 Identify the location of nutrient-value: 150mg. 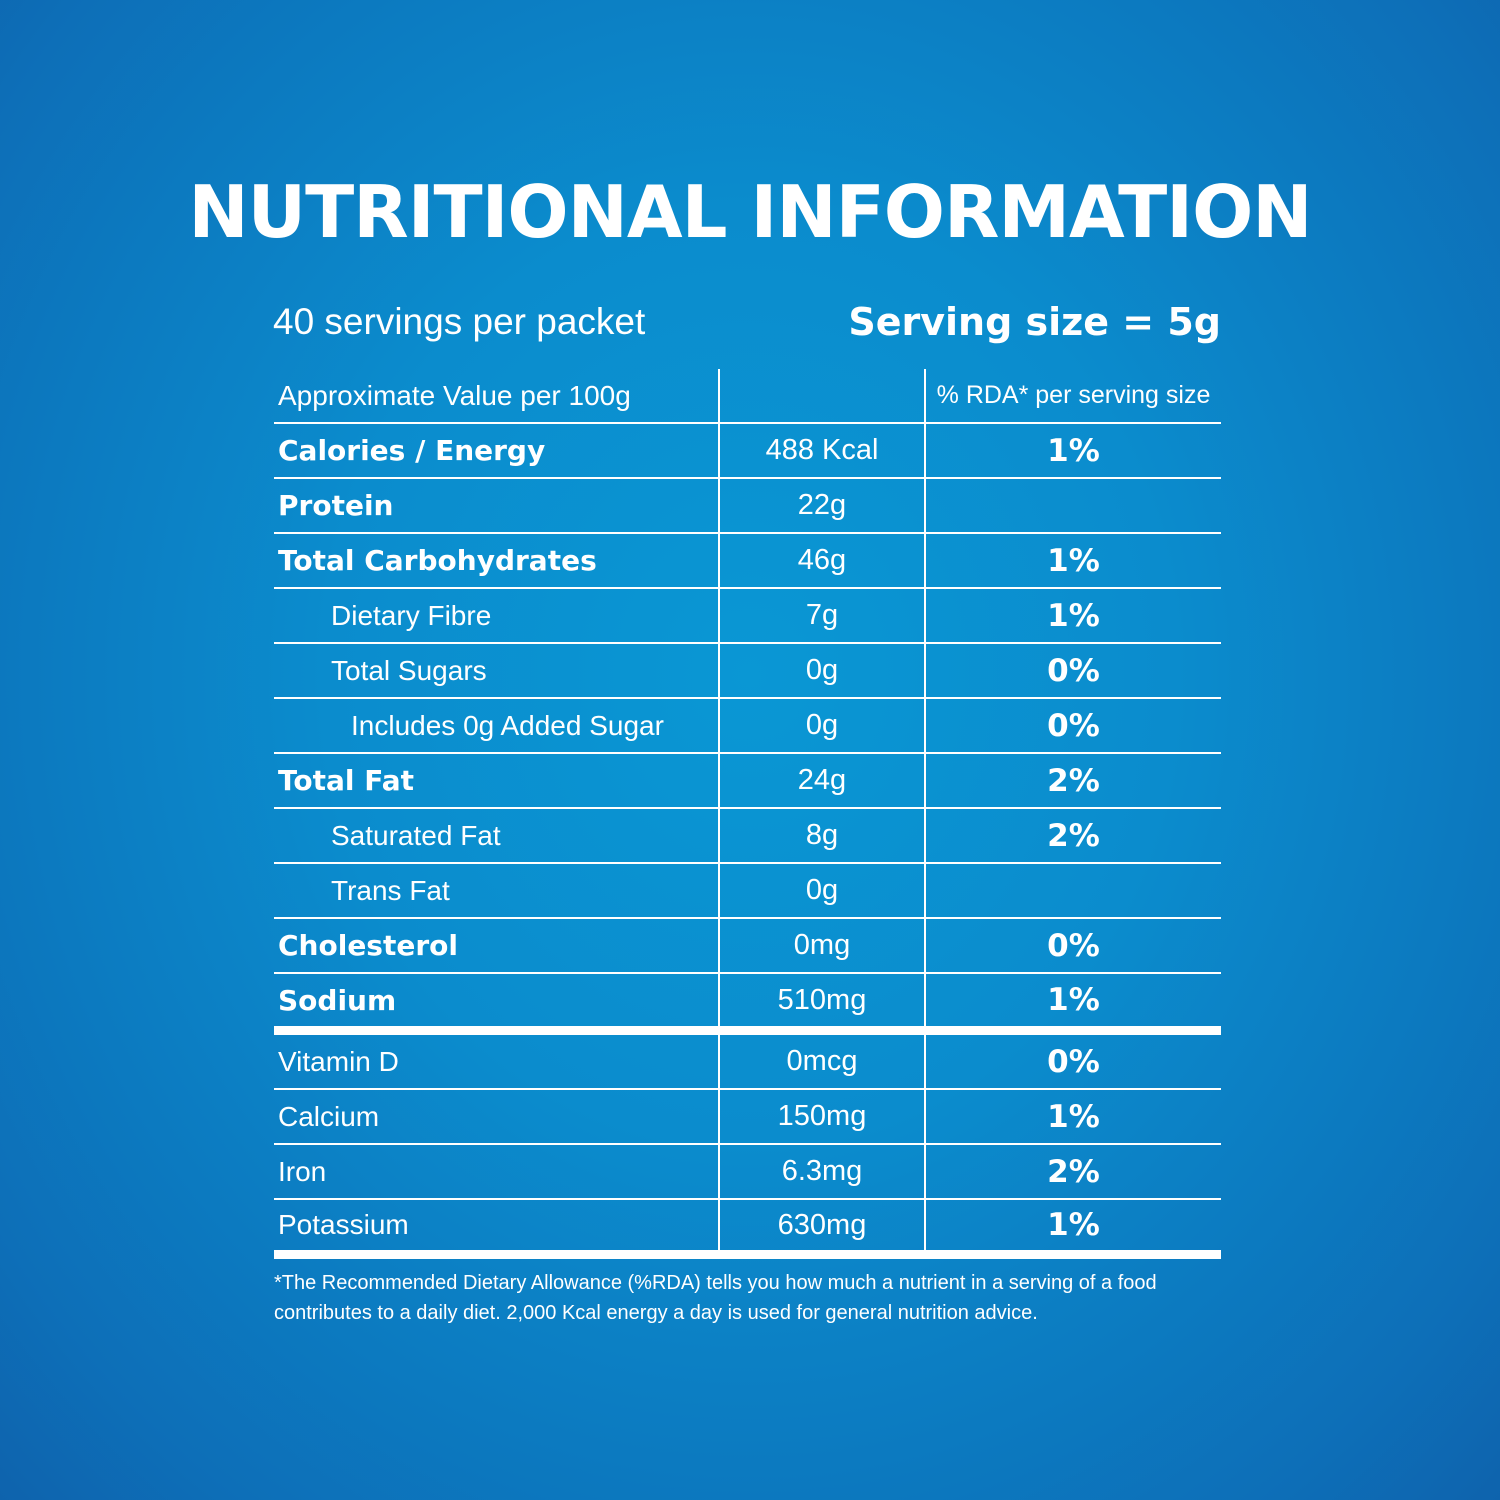
(822, 1116).